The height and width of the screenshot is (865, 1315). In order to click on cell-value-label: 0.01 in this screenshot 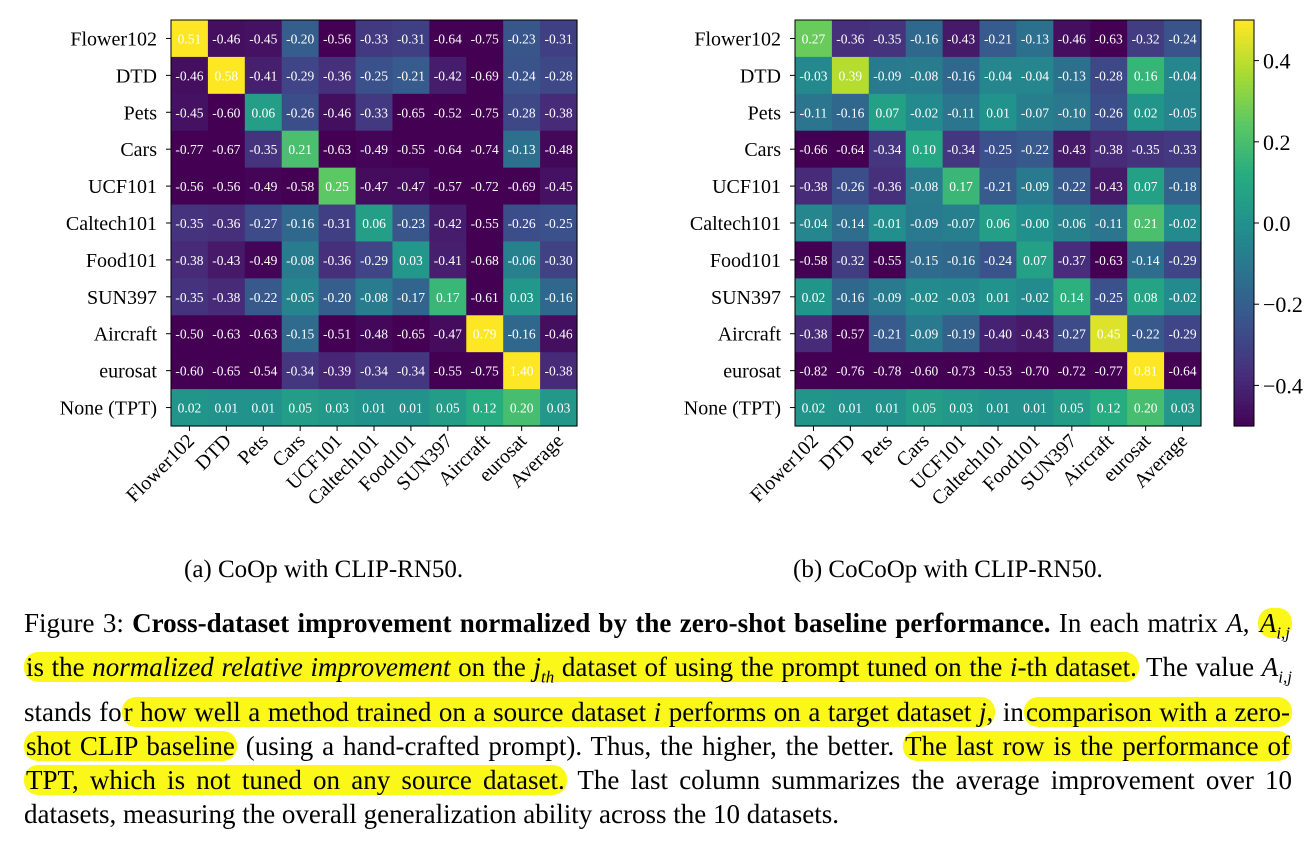, I will do `click(887, 408)`.